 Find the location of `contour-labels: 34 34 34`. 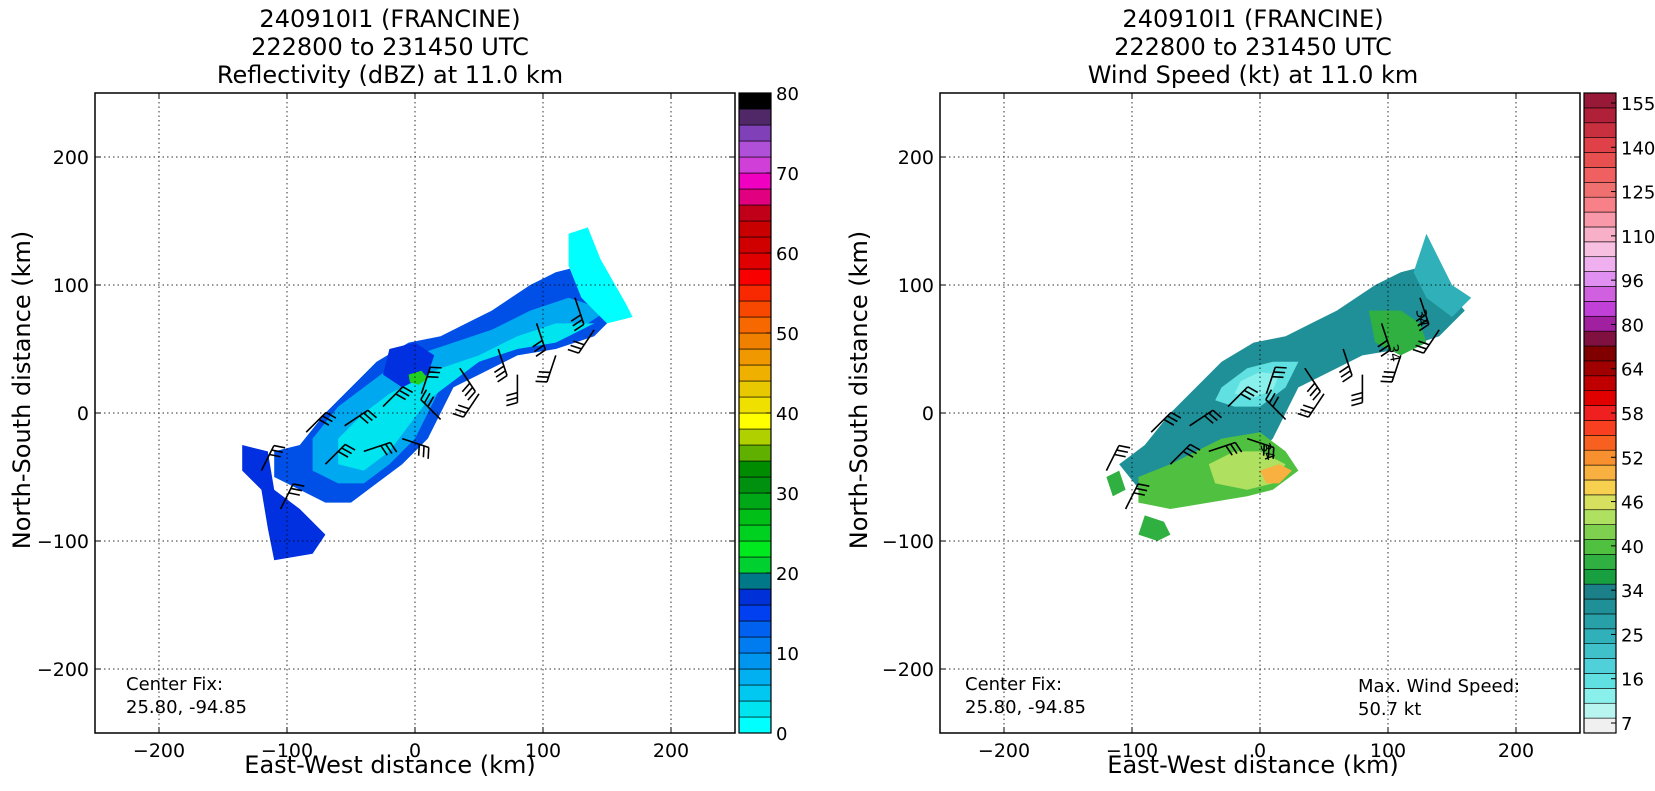

contour-labels: 34 34 34 is located at coordinates (1343, 385).